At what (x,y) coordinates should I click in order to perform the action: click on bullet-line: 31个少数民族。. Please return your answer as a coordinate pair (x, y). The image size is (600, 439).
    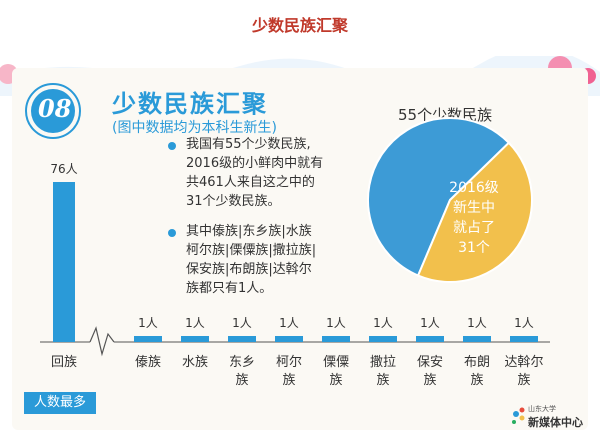
    Looking at the image, I should click on (233, 201).